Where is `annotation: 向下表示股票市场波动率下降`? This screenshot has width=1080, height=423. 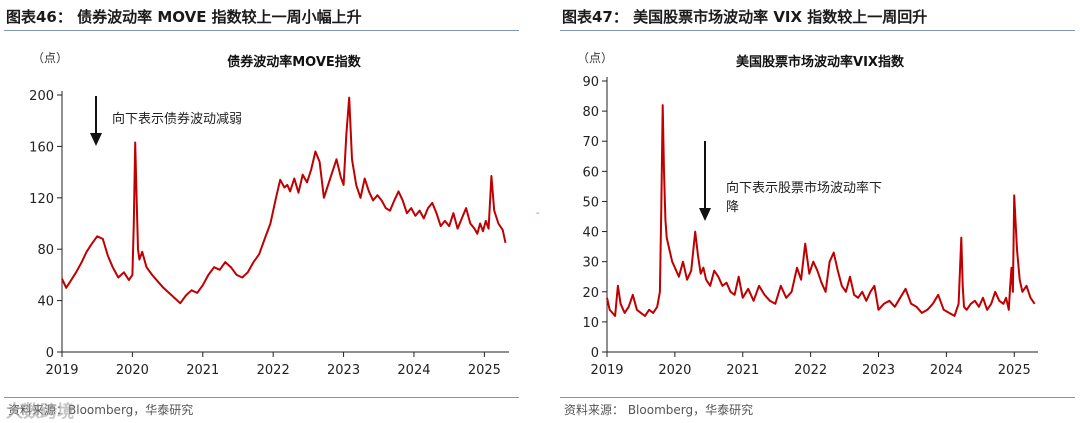
annotation: 向下表示股票市场波动率下降 is located at coordinates (804, 197).